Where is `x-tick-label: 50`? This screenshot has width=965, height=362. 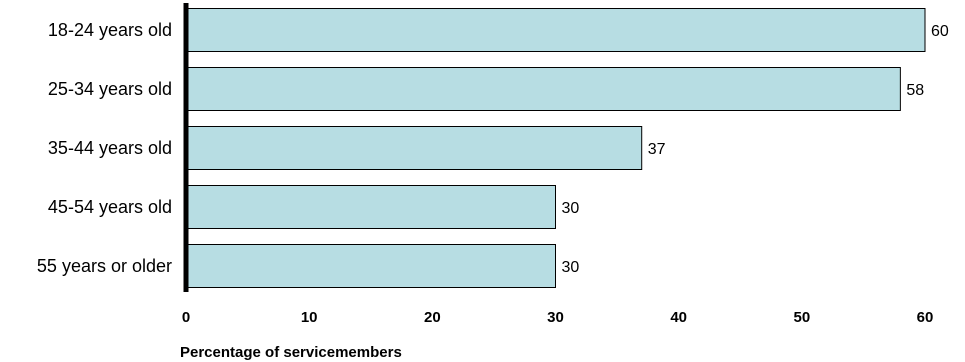
x-tick-label: 50 is located at coordinates (801, 317).